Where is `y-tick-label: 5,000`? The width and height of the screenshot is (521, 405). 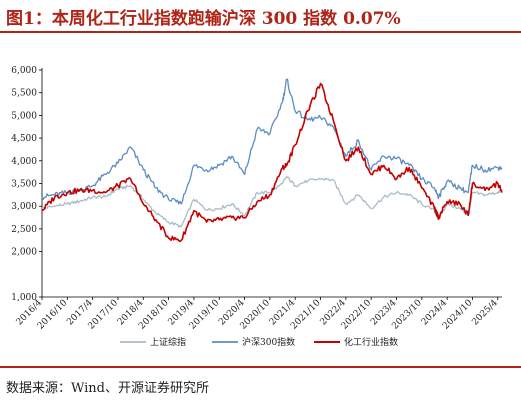
y-tick-label: 5,000 is located at coordinates (24, 116).